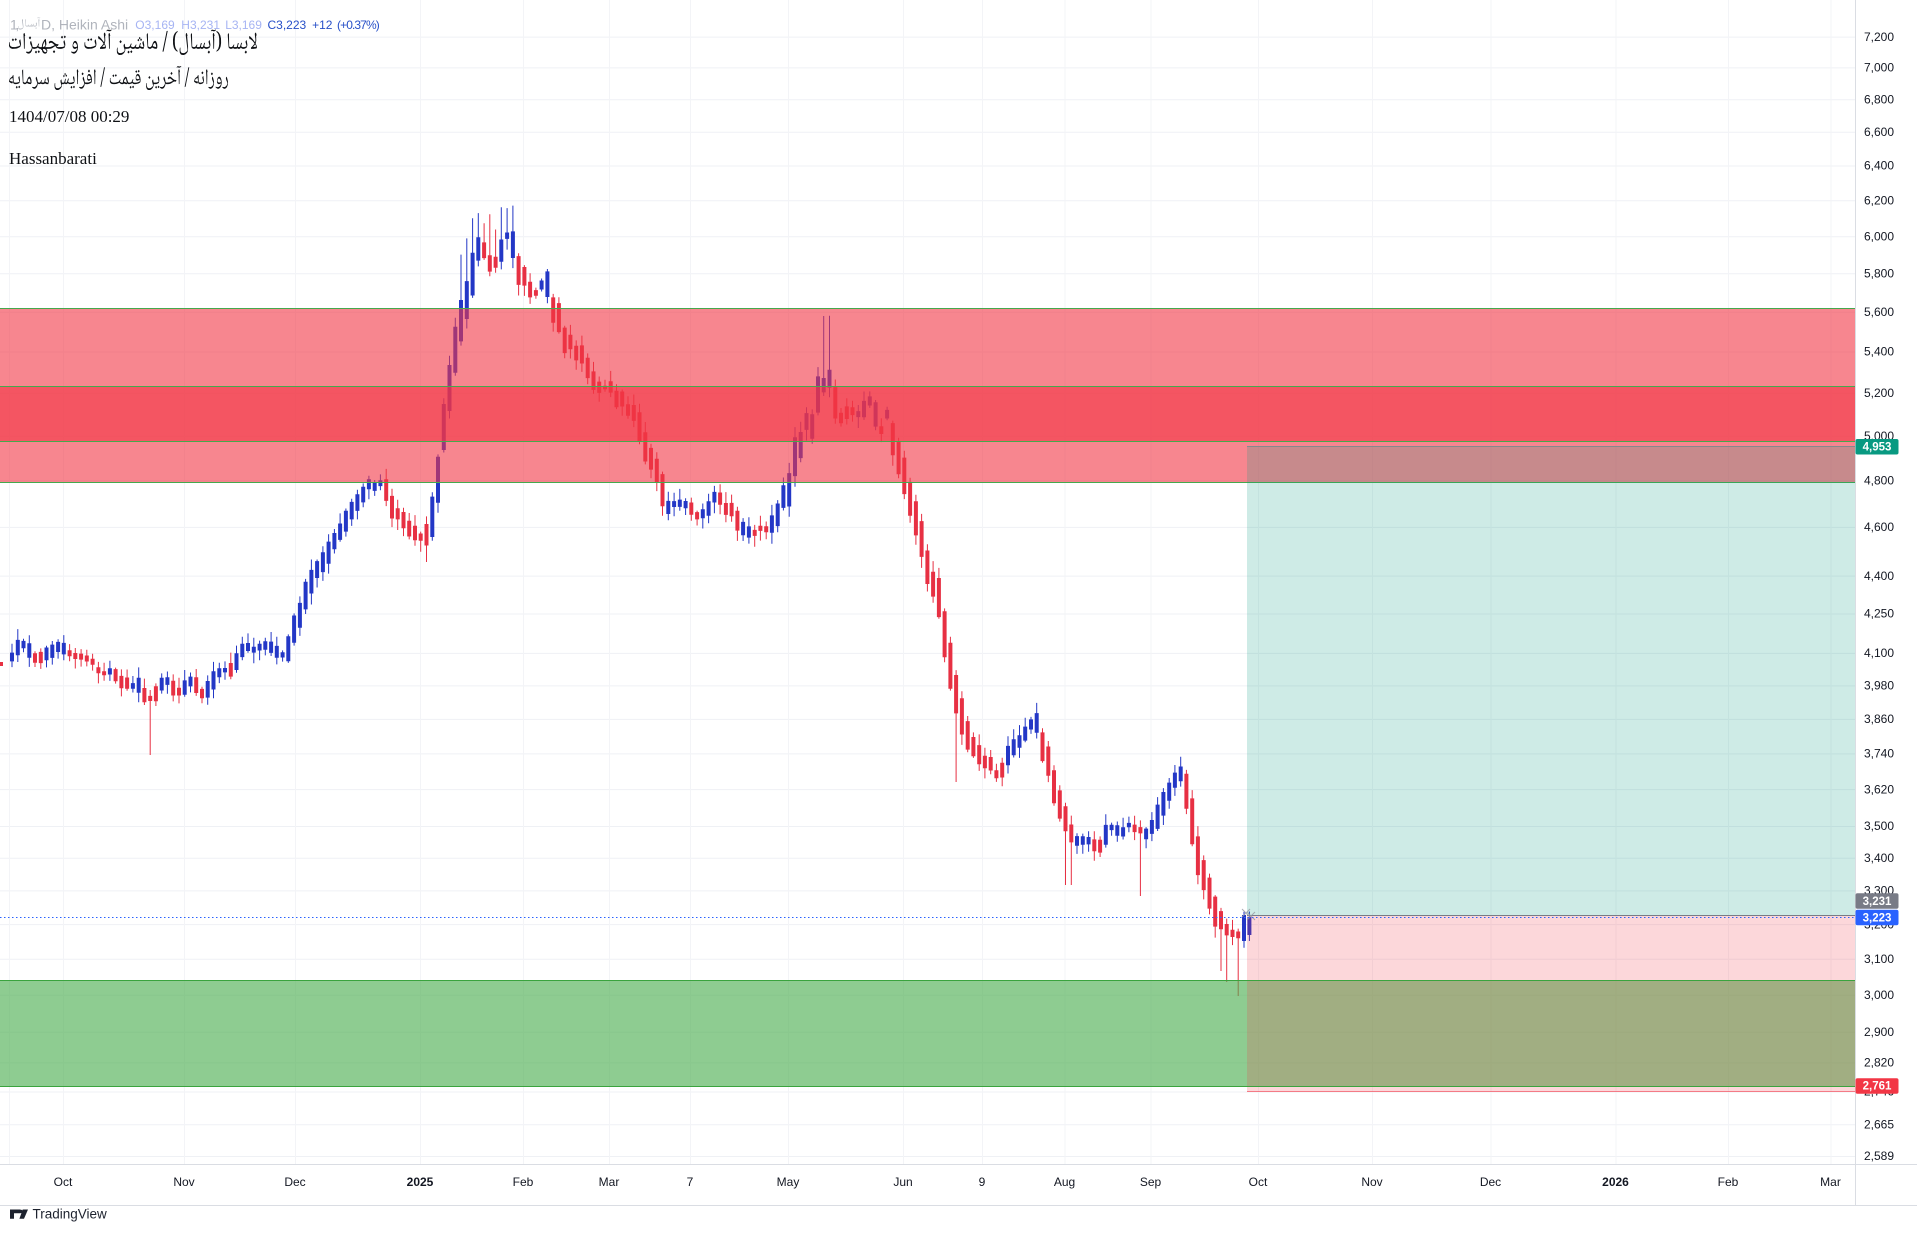 This screenshot has height=1237, width=1917. Describe the element at coordinates (1879, 274) in the screenshot. I see `svg-text: 5,800` at that location.